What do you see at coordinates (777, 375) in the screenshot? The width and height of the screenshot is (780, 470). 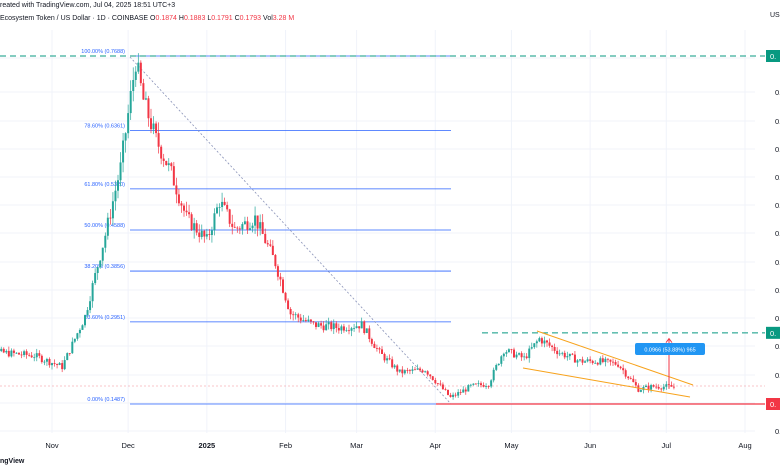 I see `y-tick-label: 0.2` at bounding box center [777, 375].